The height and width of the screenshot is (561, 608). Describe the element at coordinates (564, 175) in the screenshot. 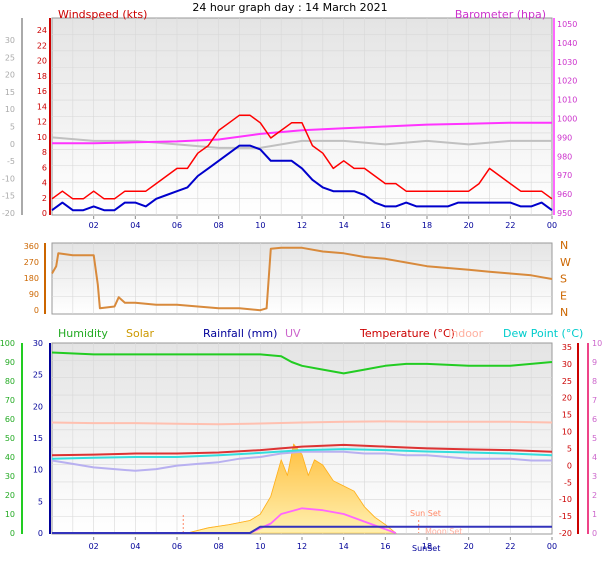

I see `barometer-tick: 970` at that location.